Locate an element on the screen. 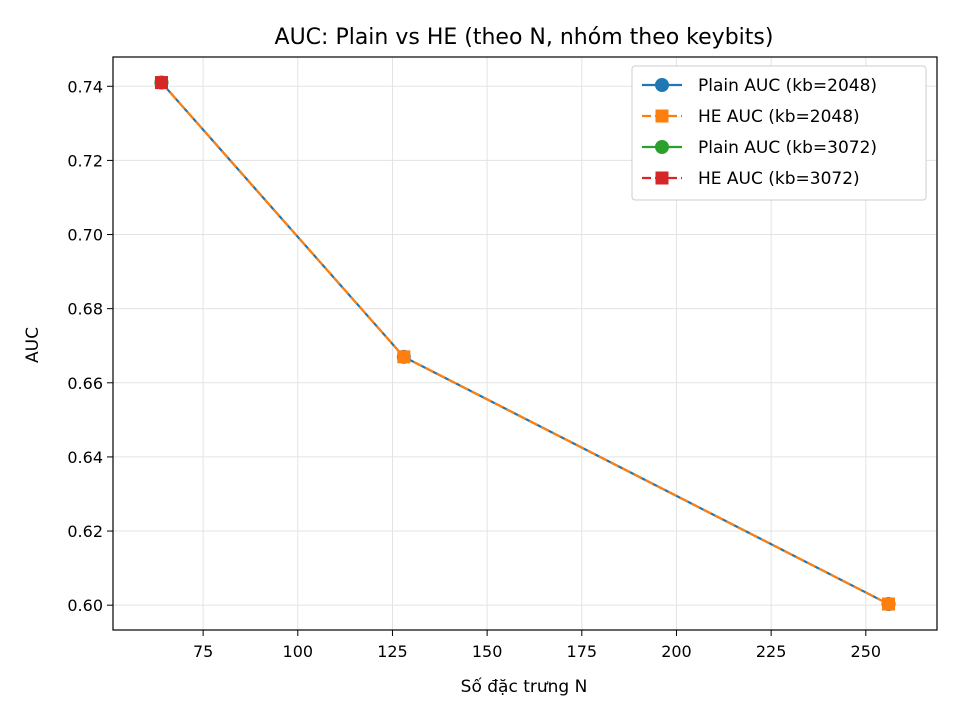  y-tick-label: 0.72 is located at coordinates (85, 160).